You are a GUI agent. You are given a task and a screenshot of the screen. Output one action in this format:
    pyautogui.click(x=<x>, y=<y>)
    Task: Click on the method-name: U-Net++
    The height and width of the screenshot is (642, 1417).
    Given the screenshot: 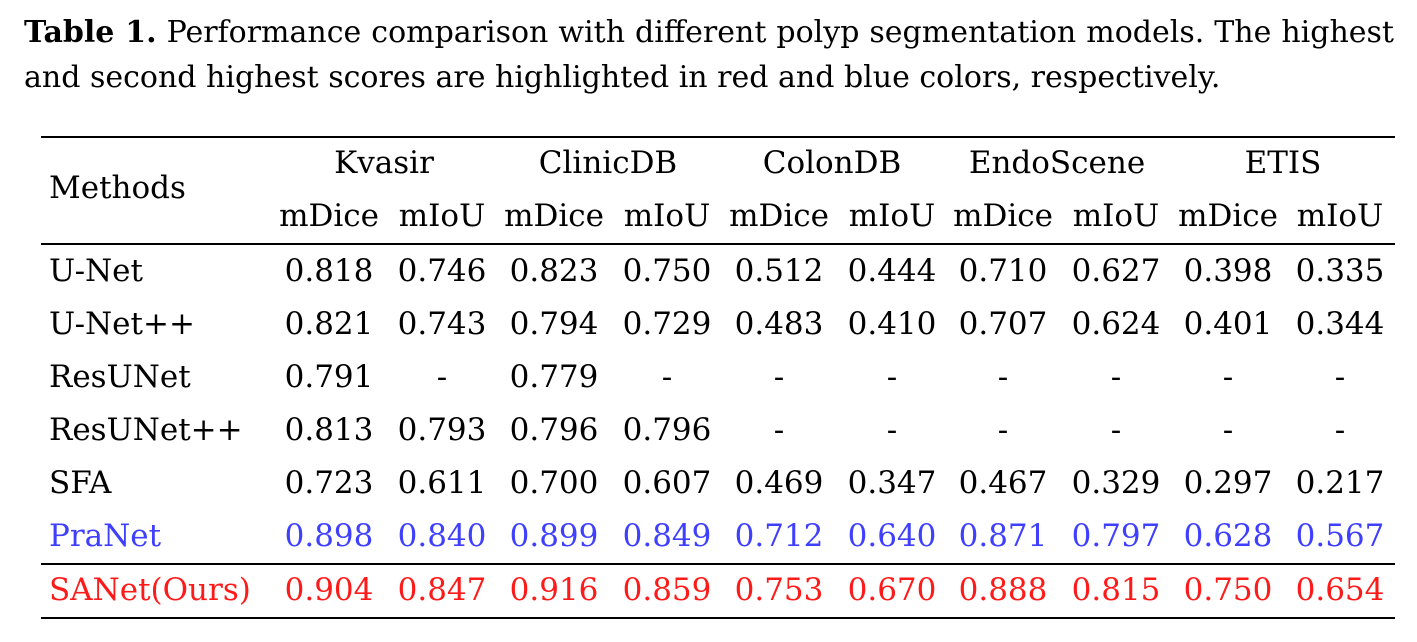 What is the action you would take?
    pyautogui.click(x=122, y=324)
    